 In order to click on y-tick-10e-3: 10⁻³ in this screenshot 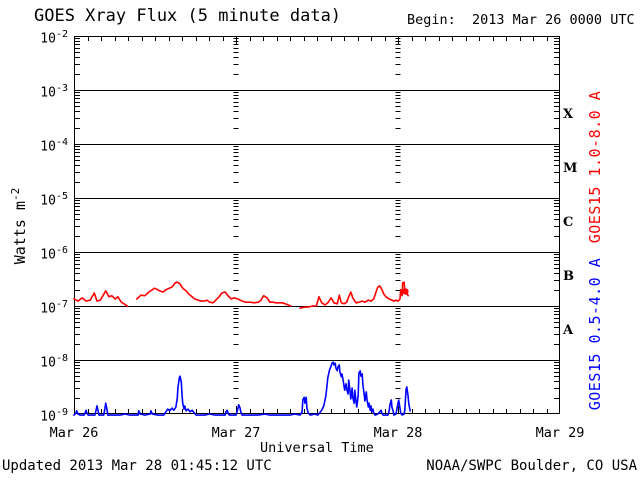, I will do `click(54, 92)`.